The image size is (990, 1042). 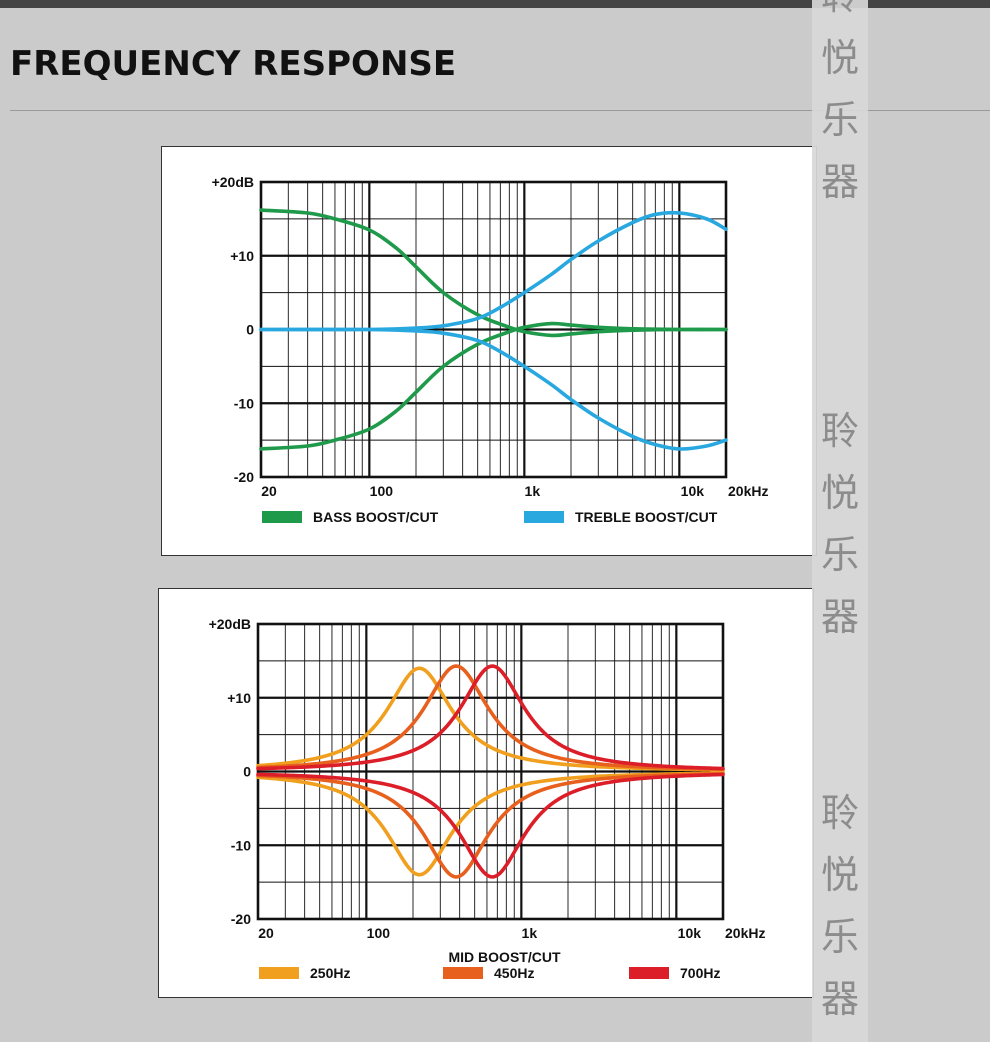 I want to click on legend-label: TREBLE BOOST/CUT, so click(x=646, y=517).